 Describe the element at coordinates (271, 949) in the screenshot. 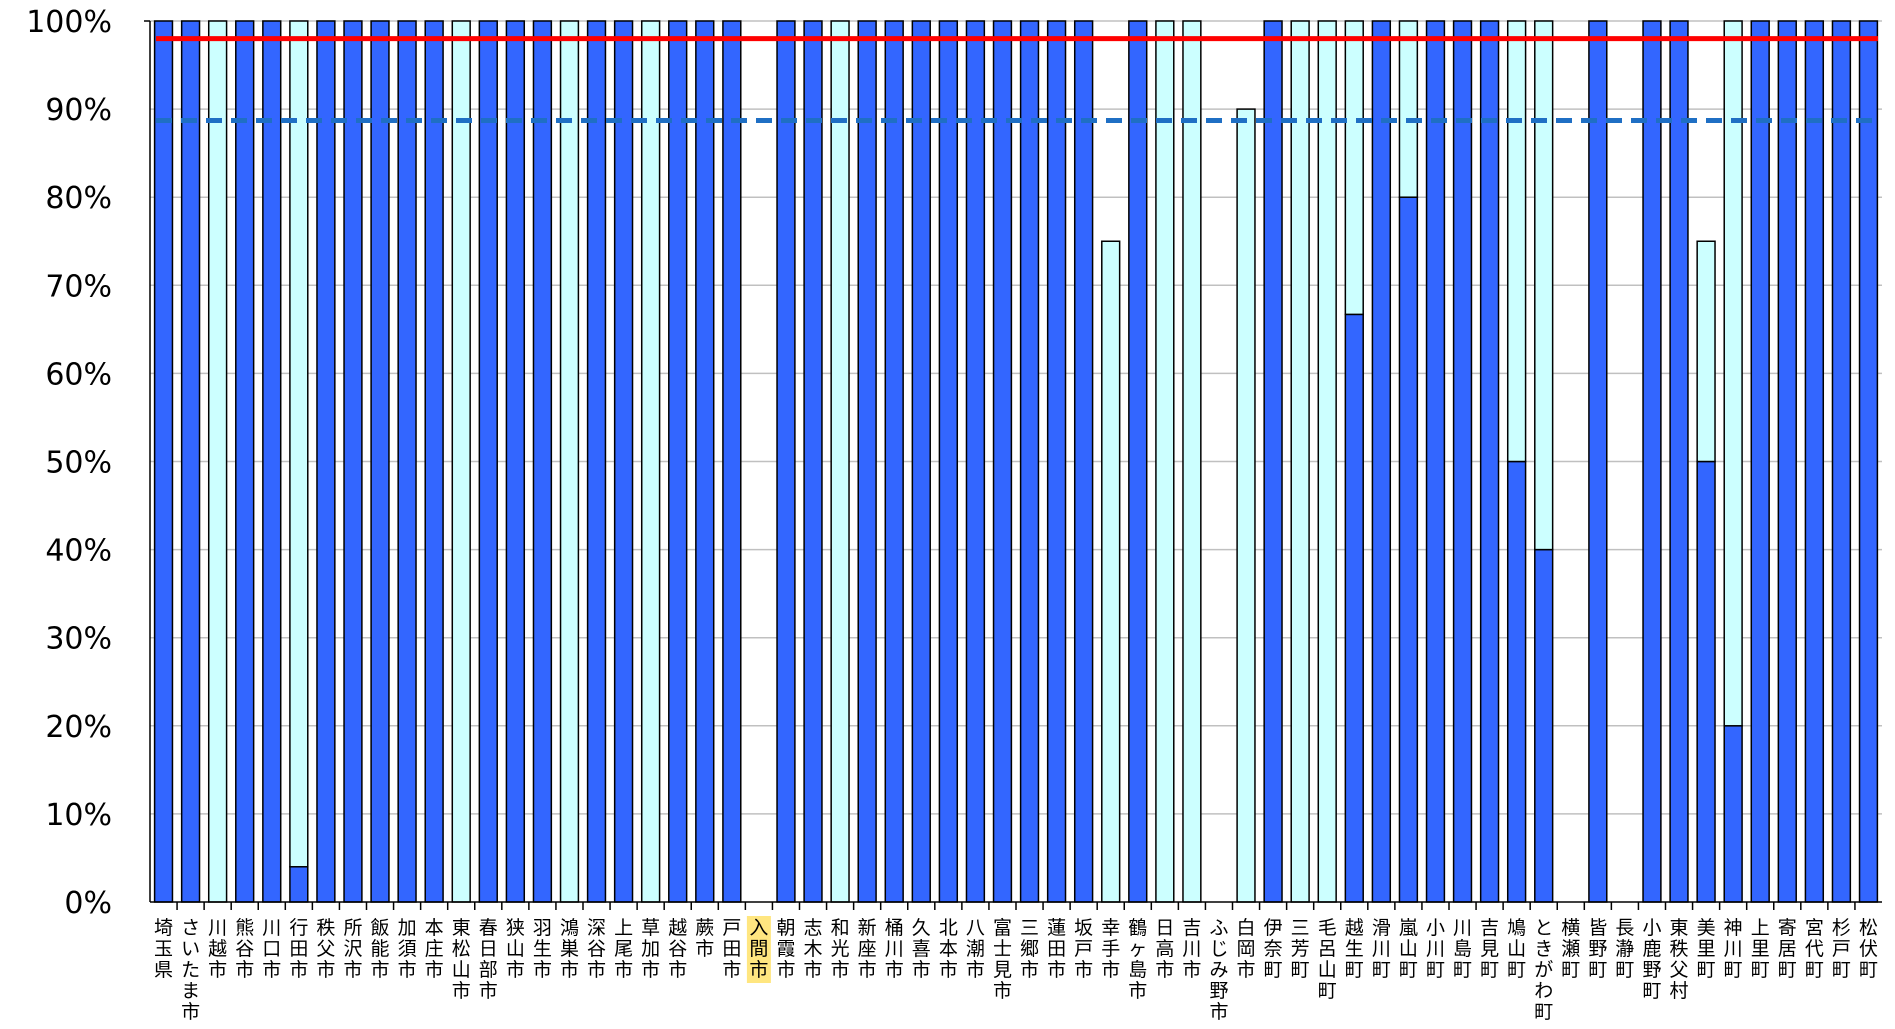

I see `x-category-label: 川口市` at that location.